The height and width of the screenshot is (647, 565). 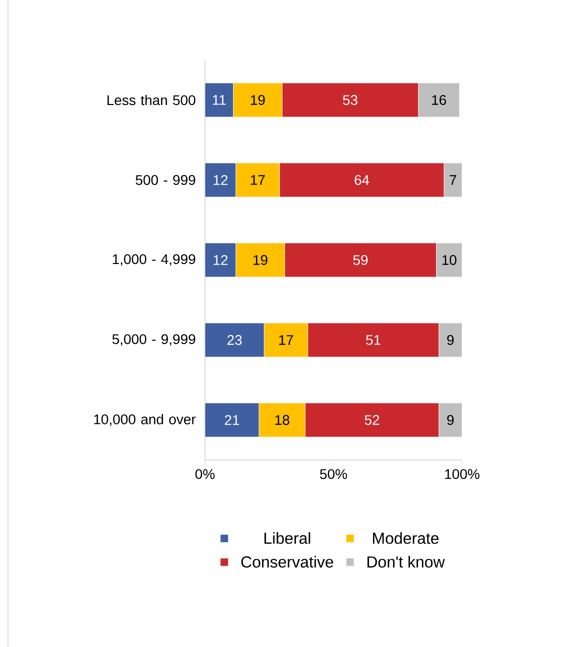 What do you see at coordinates (362, 180) in the screenshot?
I see `data-label: 64` at bounding box center [362, 180].